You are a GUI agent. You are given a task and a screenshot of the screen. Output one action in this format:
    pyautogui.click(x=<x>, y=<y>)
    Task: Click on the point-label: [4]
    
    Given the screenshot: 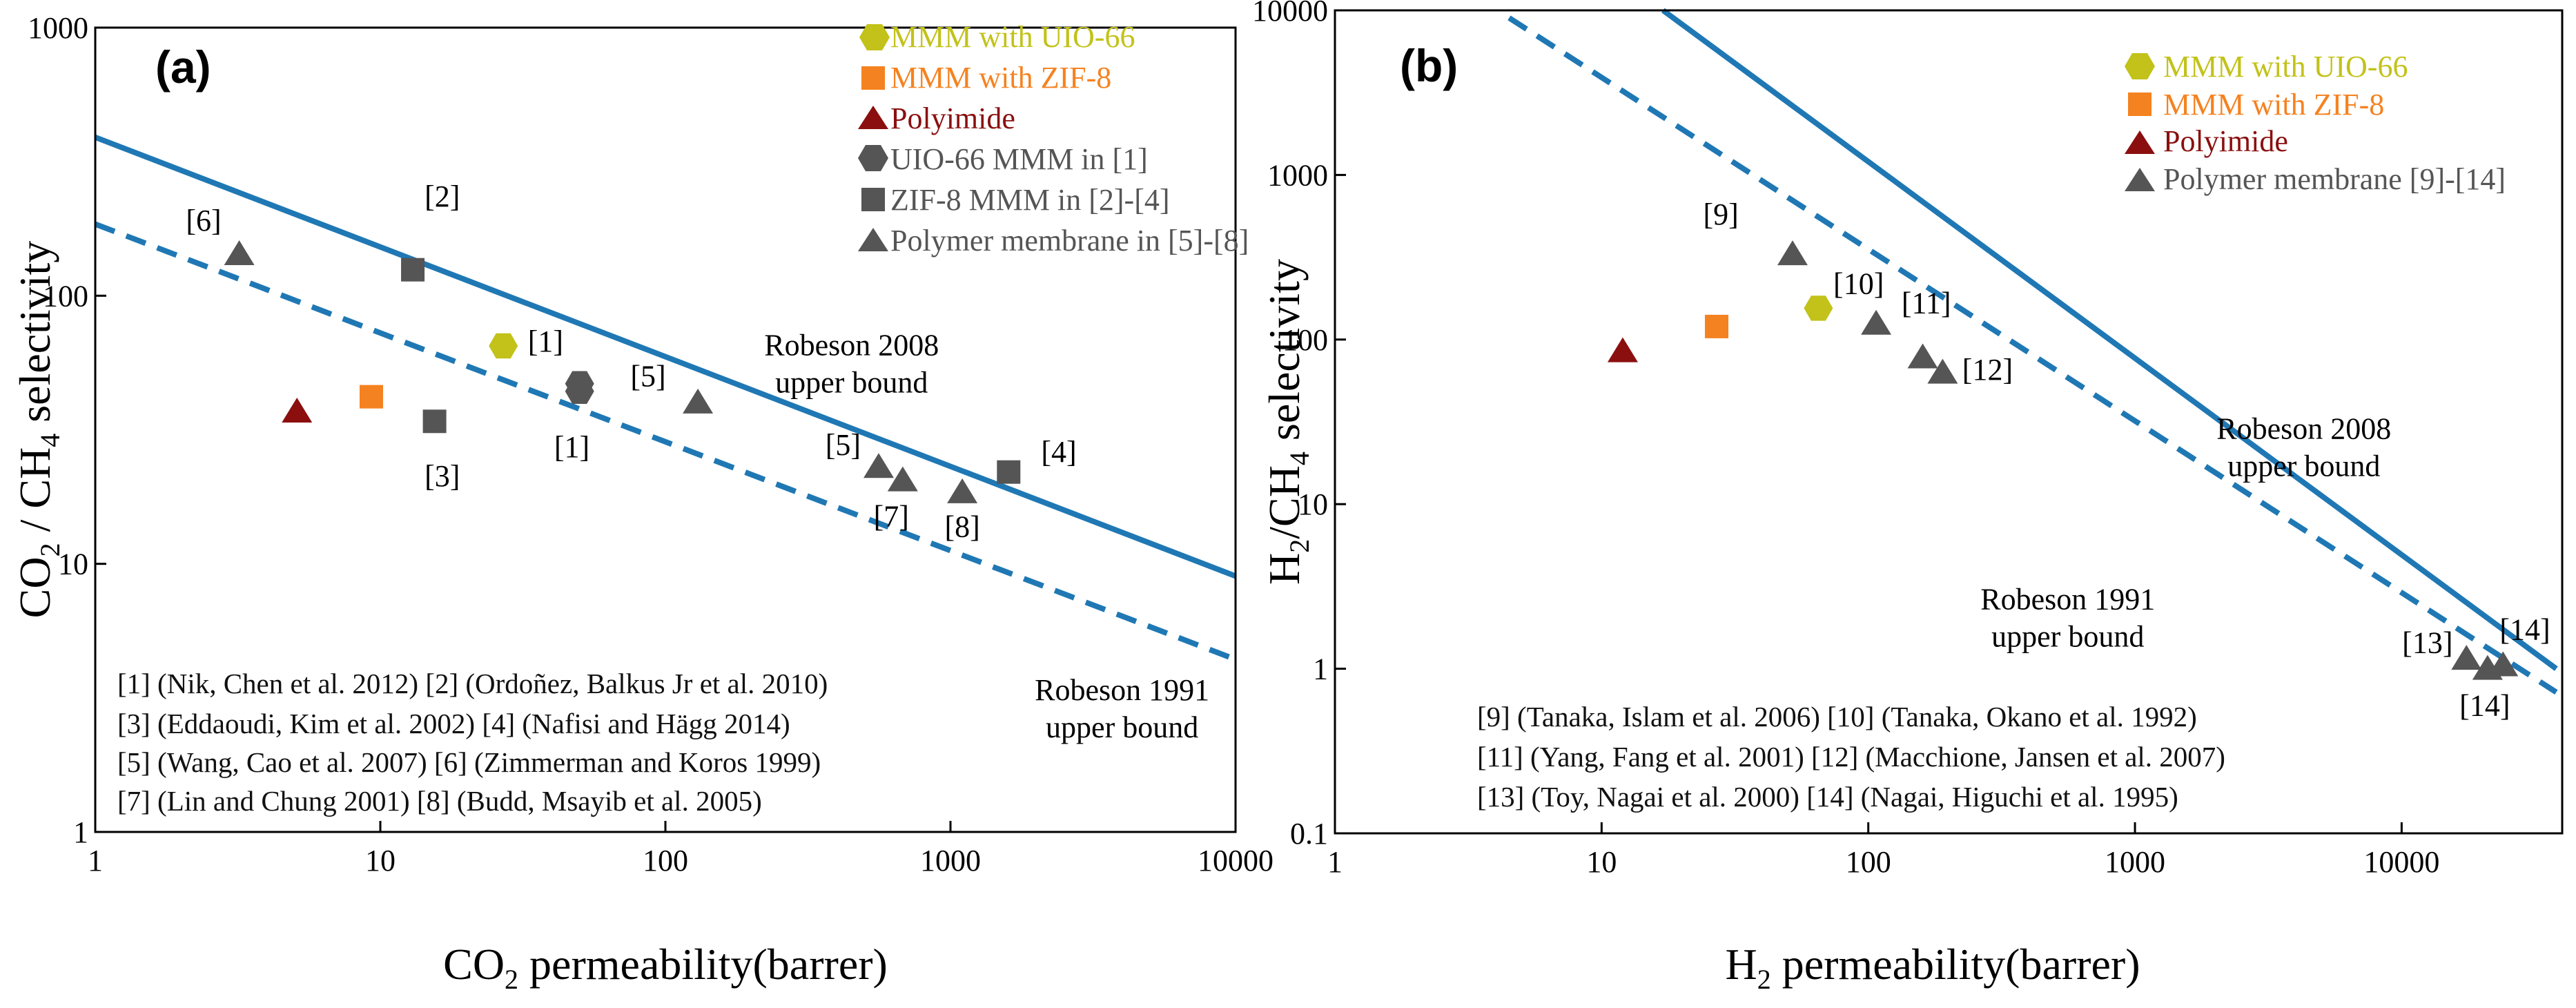 What is the action you would take?
    pyautogui.click(x=1058, y=452)
    